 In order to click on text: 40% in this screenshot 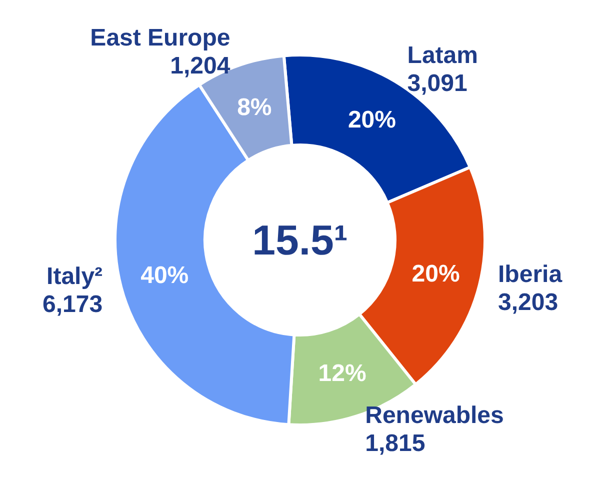, I will do `click(164, 276)`.